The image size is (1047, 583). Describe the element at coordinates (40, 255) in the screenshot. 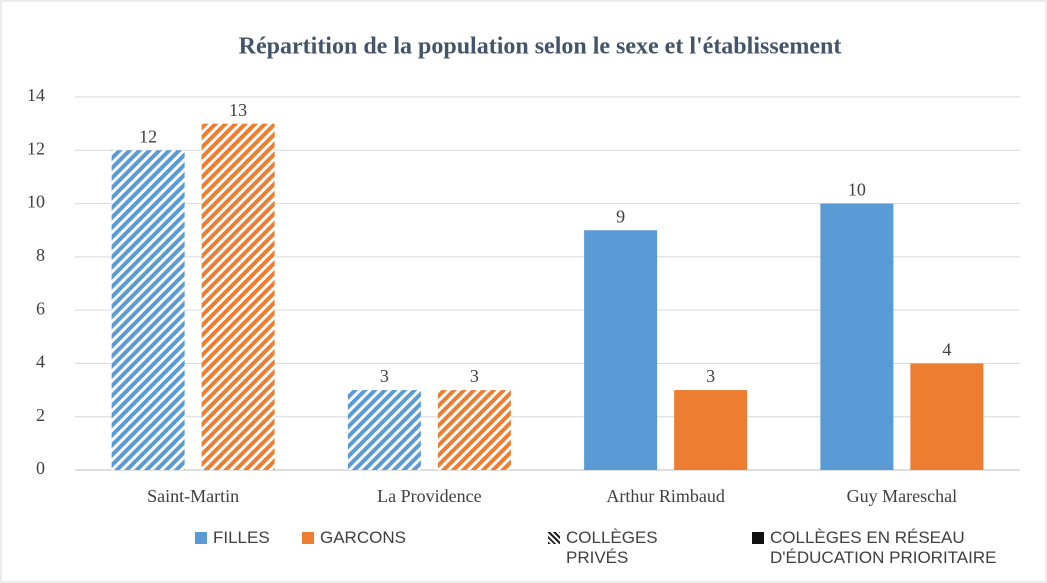

I see `y-tick-label: 8` at that location.